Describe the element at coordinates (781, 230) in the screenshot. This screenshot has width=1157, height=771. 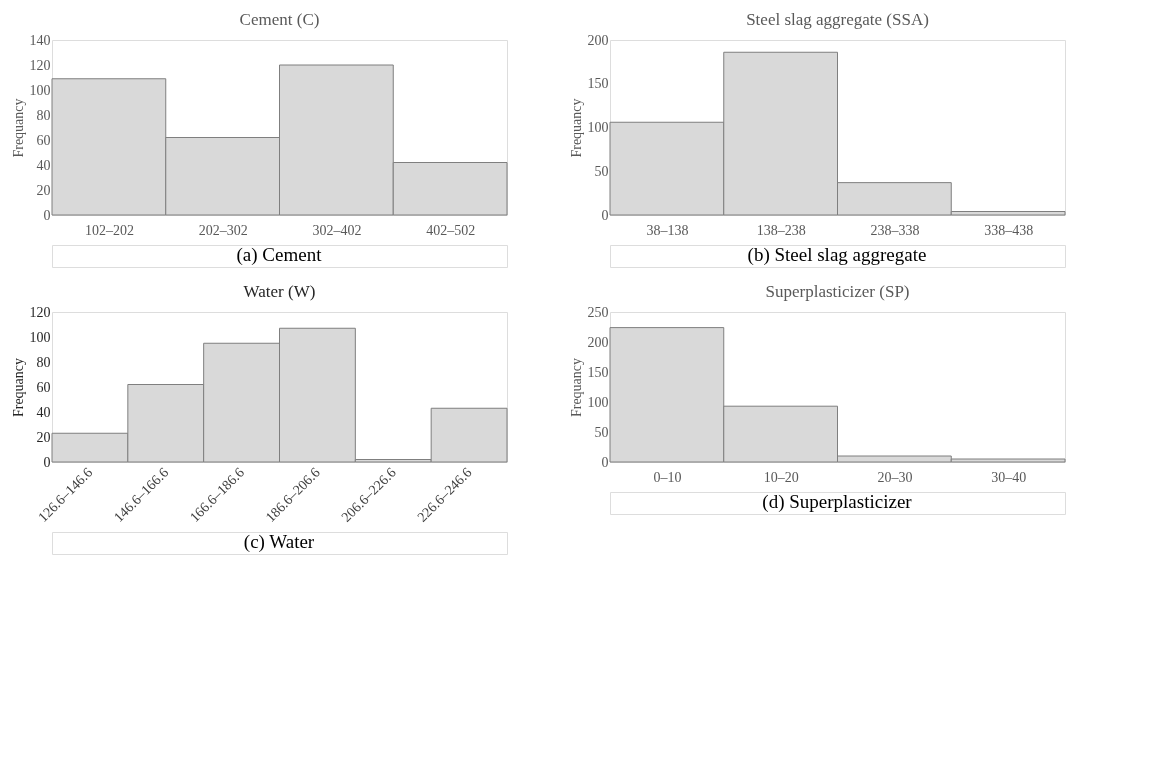
I see `x-tick-label: 138–238` at that location.